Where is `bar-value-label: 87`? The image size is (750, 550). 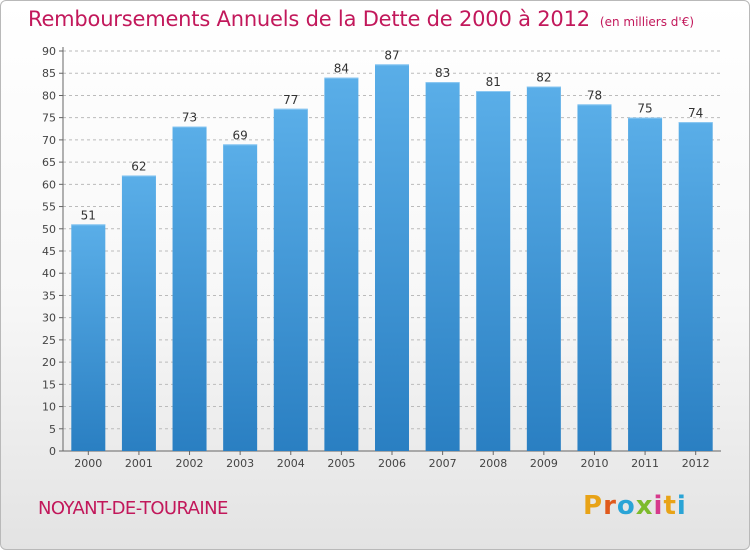
bar-value-label: 87 is located at coordinates (391, 55).